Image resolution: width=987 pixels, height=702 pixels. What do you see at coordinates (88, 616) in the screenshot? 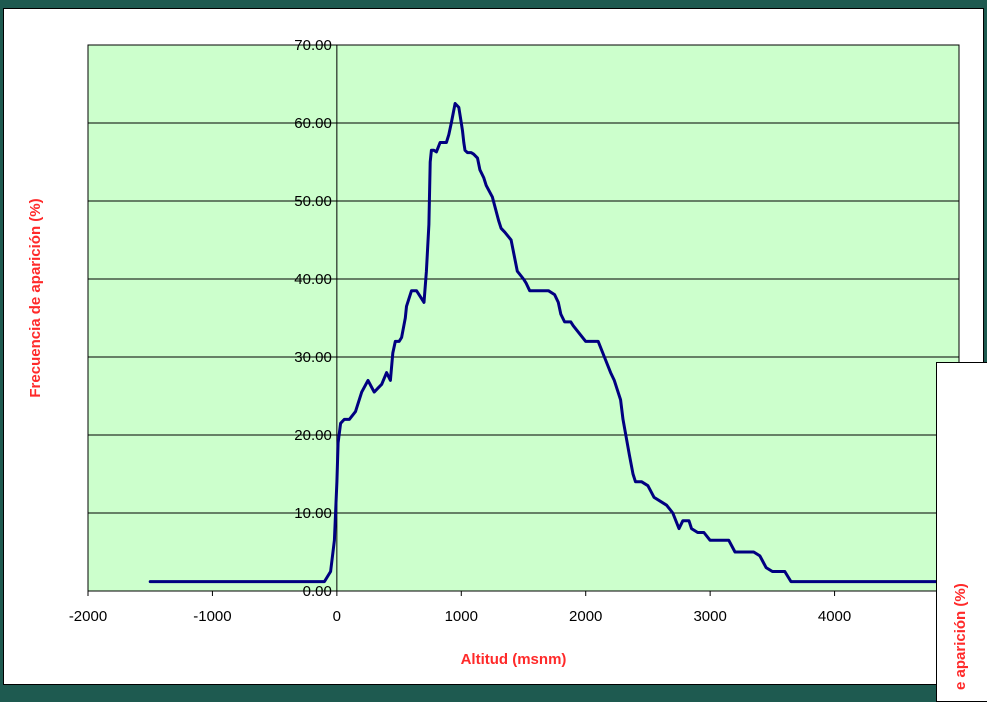
I see `x-tick-label: -2000` at bounding box center [88, 616].